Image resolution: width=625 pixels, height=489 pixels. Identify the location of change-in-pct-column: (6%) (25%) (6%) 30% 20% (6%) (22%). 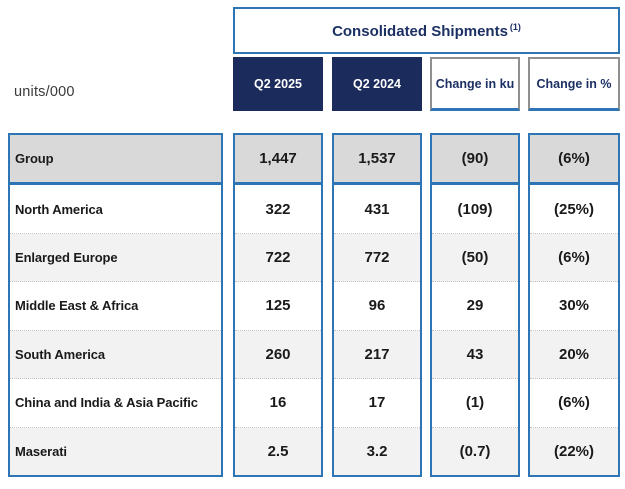
(574, 305).